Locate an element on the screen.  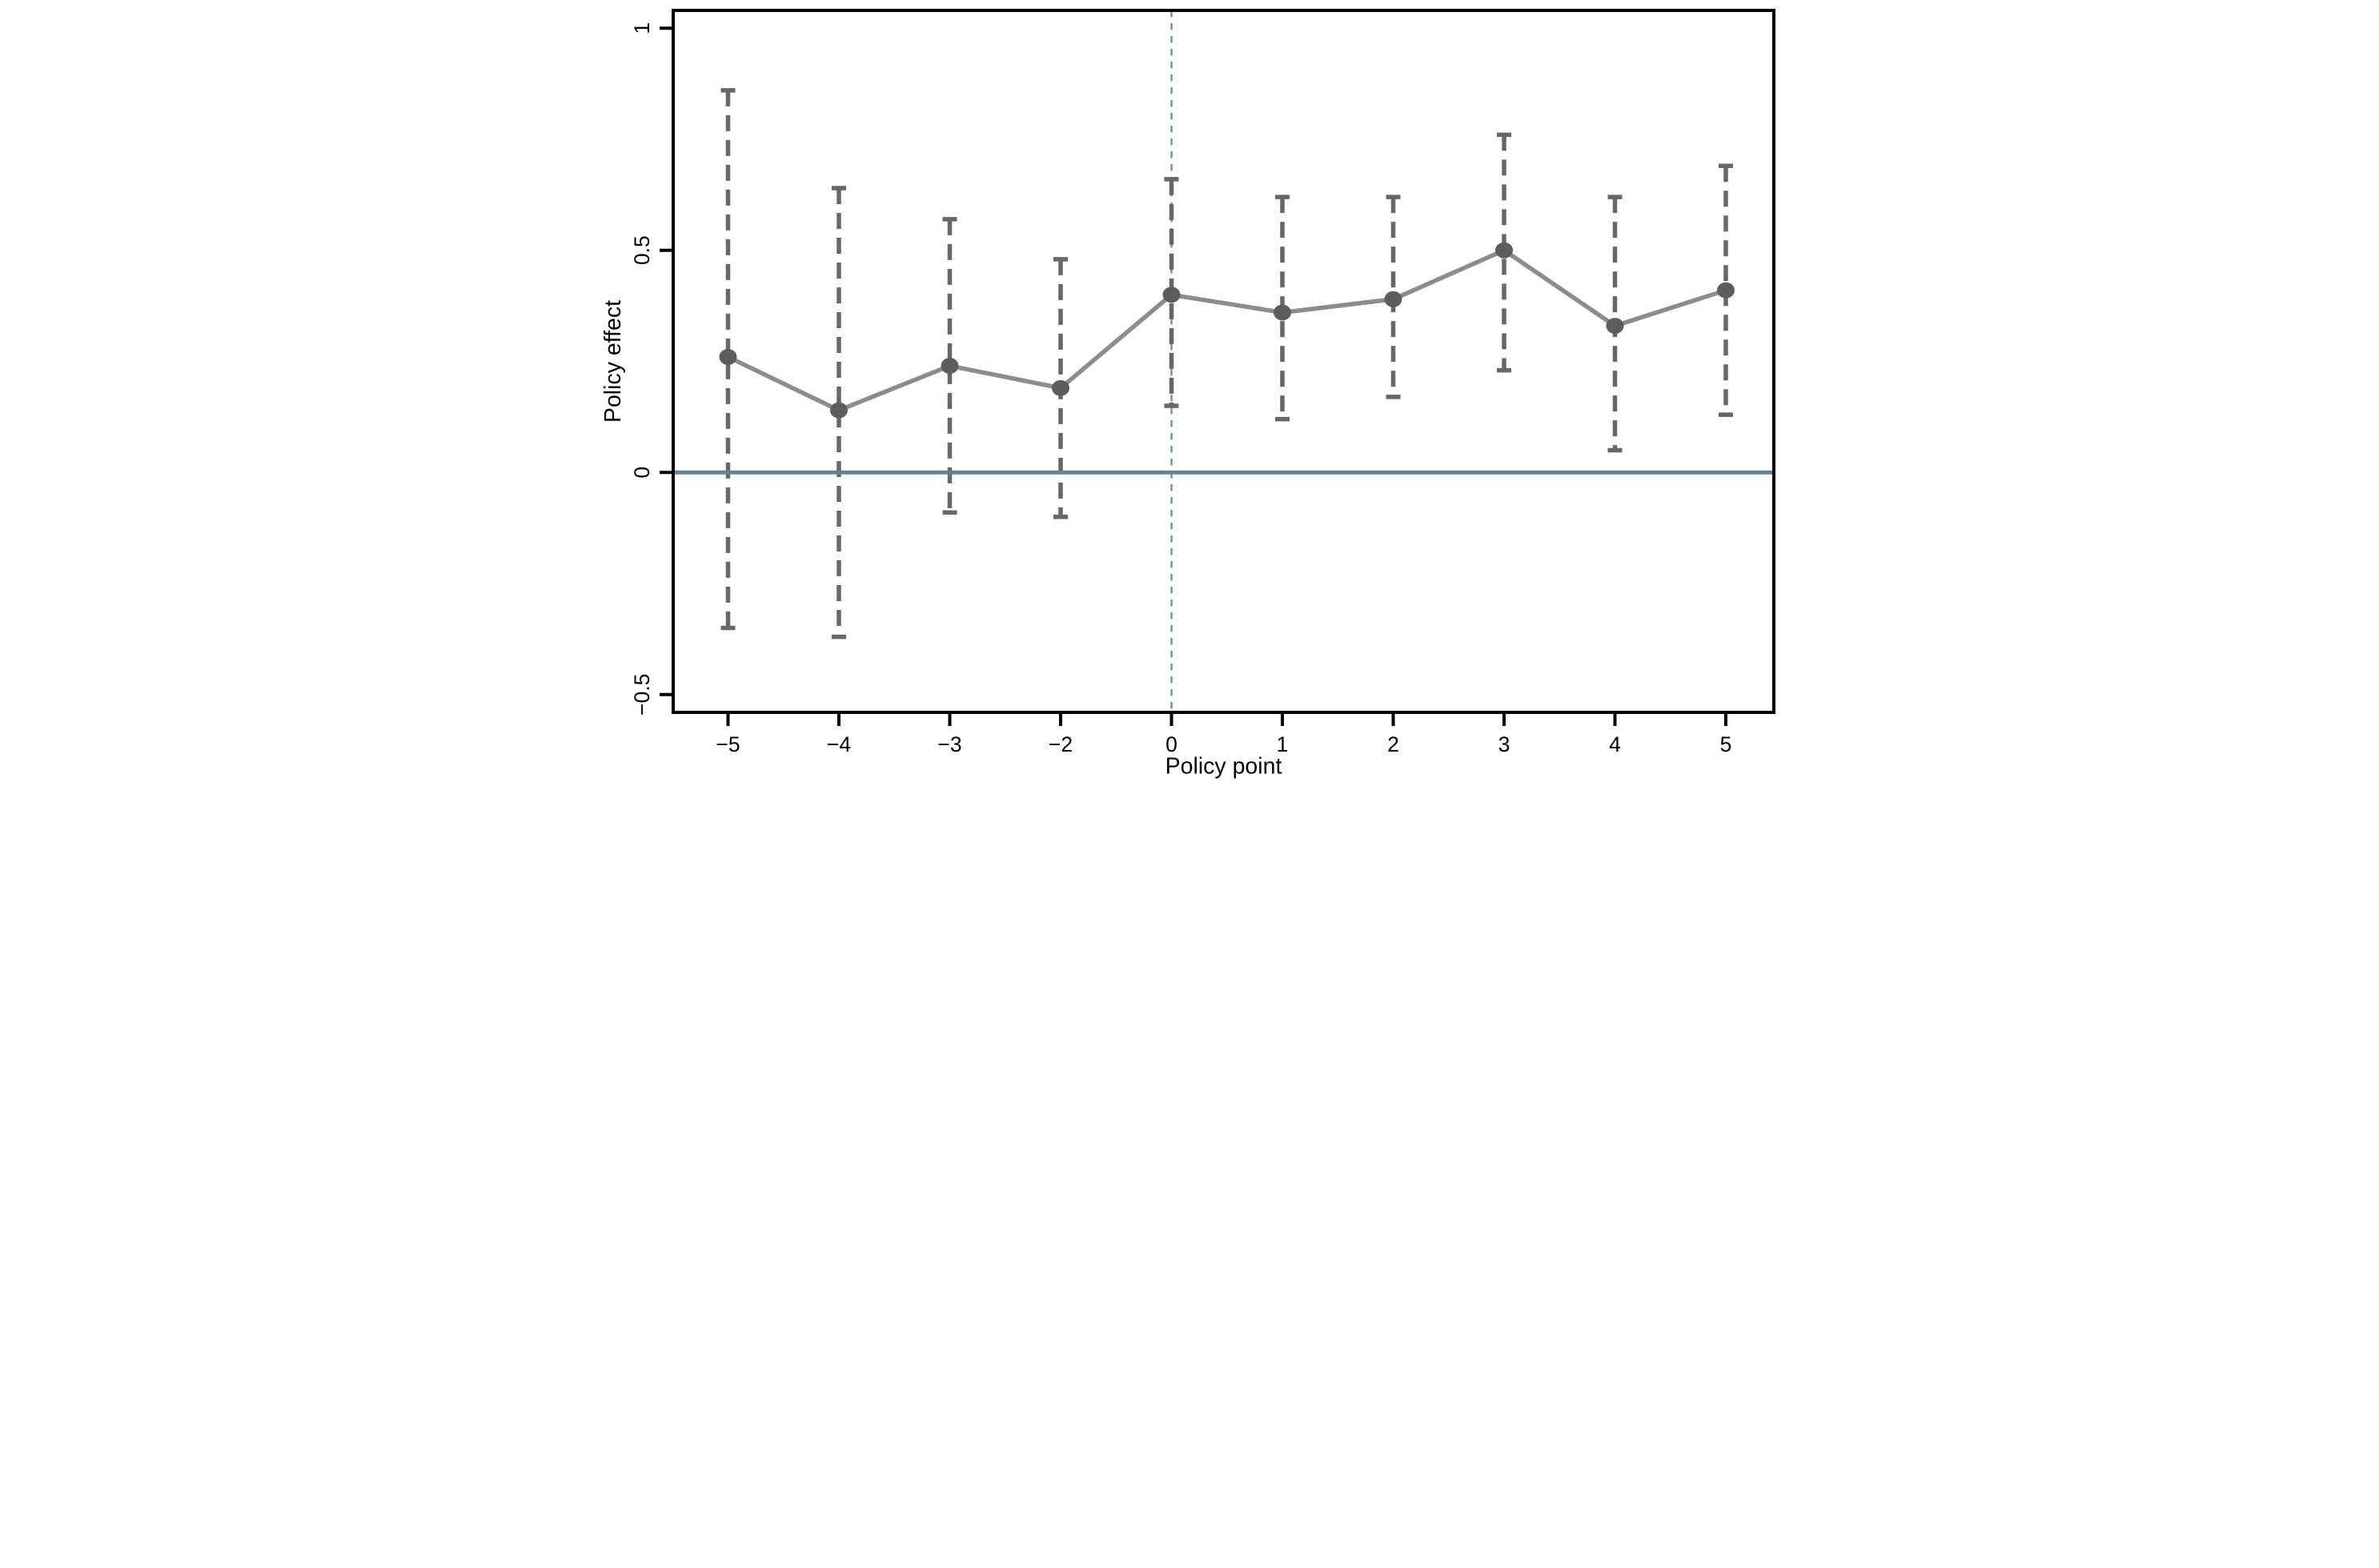
y-tick-label: 0 is located at coordinates (642, 473).